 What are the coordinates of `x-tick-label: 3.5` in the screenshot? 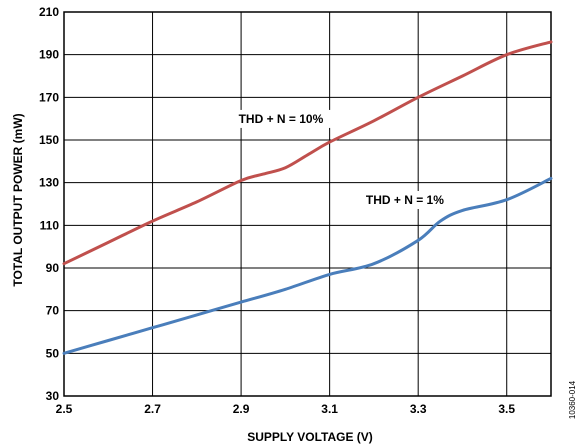 It's located at (506, 409).